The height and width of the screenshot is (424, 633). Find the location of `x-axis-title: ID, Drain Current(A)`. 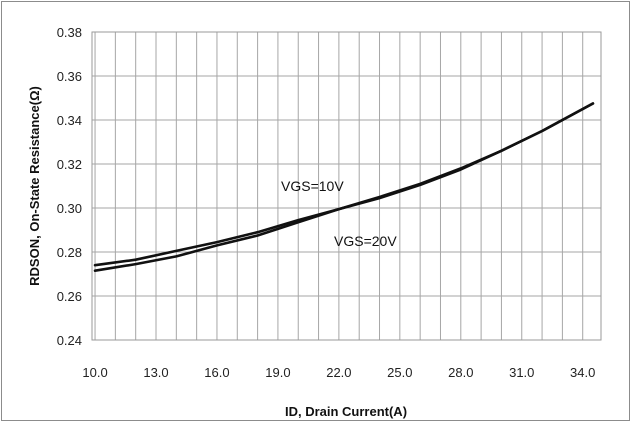

x-axis-title: ID, Drain Current(A) is located at coordinates (346, 411).